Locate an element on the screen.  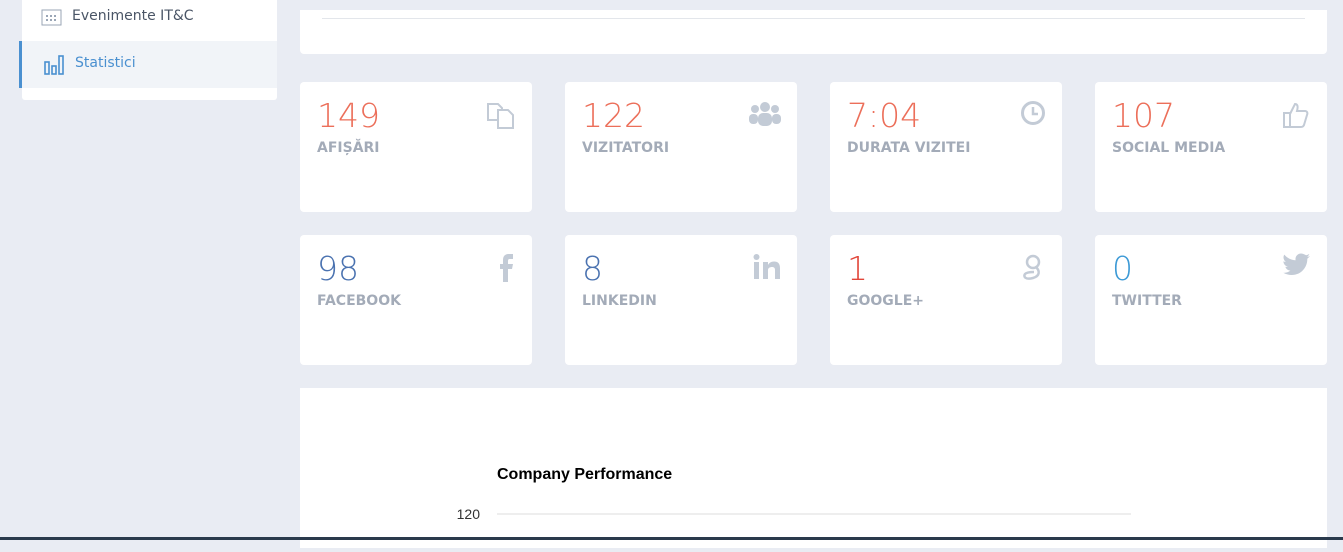
stat-value: 122 is located at coordinates (613, 115).